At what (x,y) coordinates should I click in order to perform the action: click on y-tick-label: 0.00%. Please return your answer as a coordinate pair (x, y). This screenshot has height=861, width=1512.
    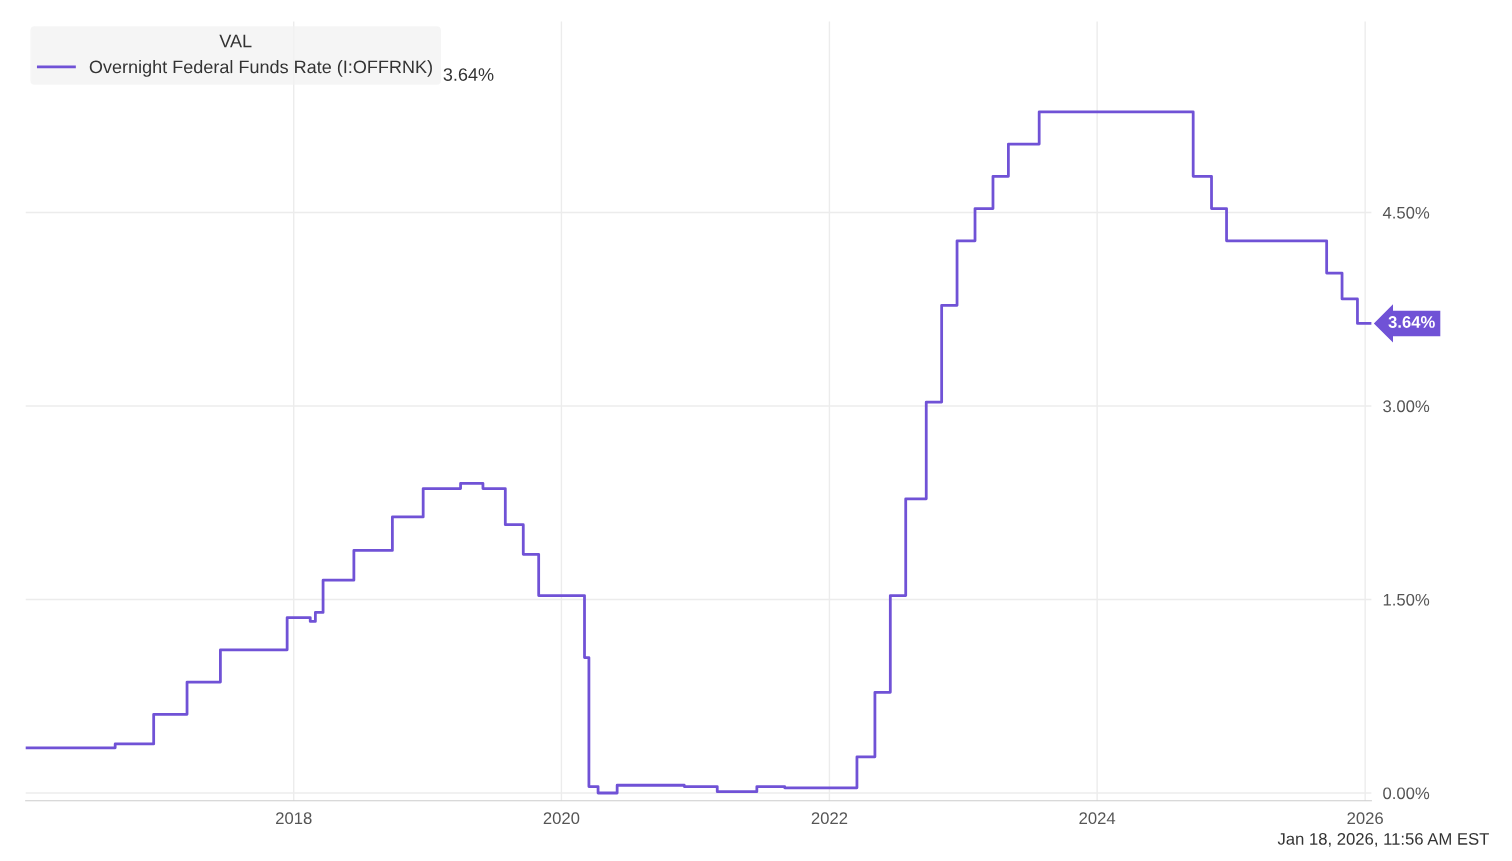
    Looking at the image, I should click on (1406, 793).